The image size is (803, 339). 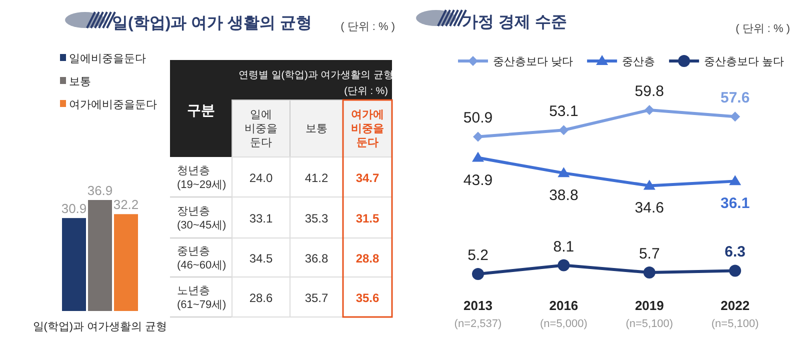 What do you see at coordinates (564, 314) in the screenshot?
I see `x-tick-label: 2016 (n=5,000)` at bounding box center [564, 314].